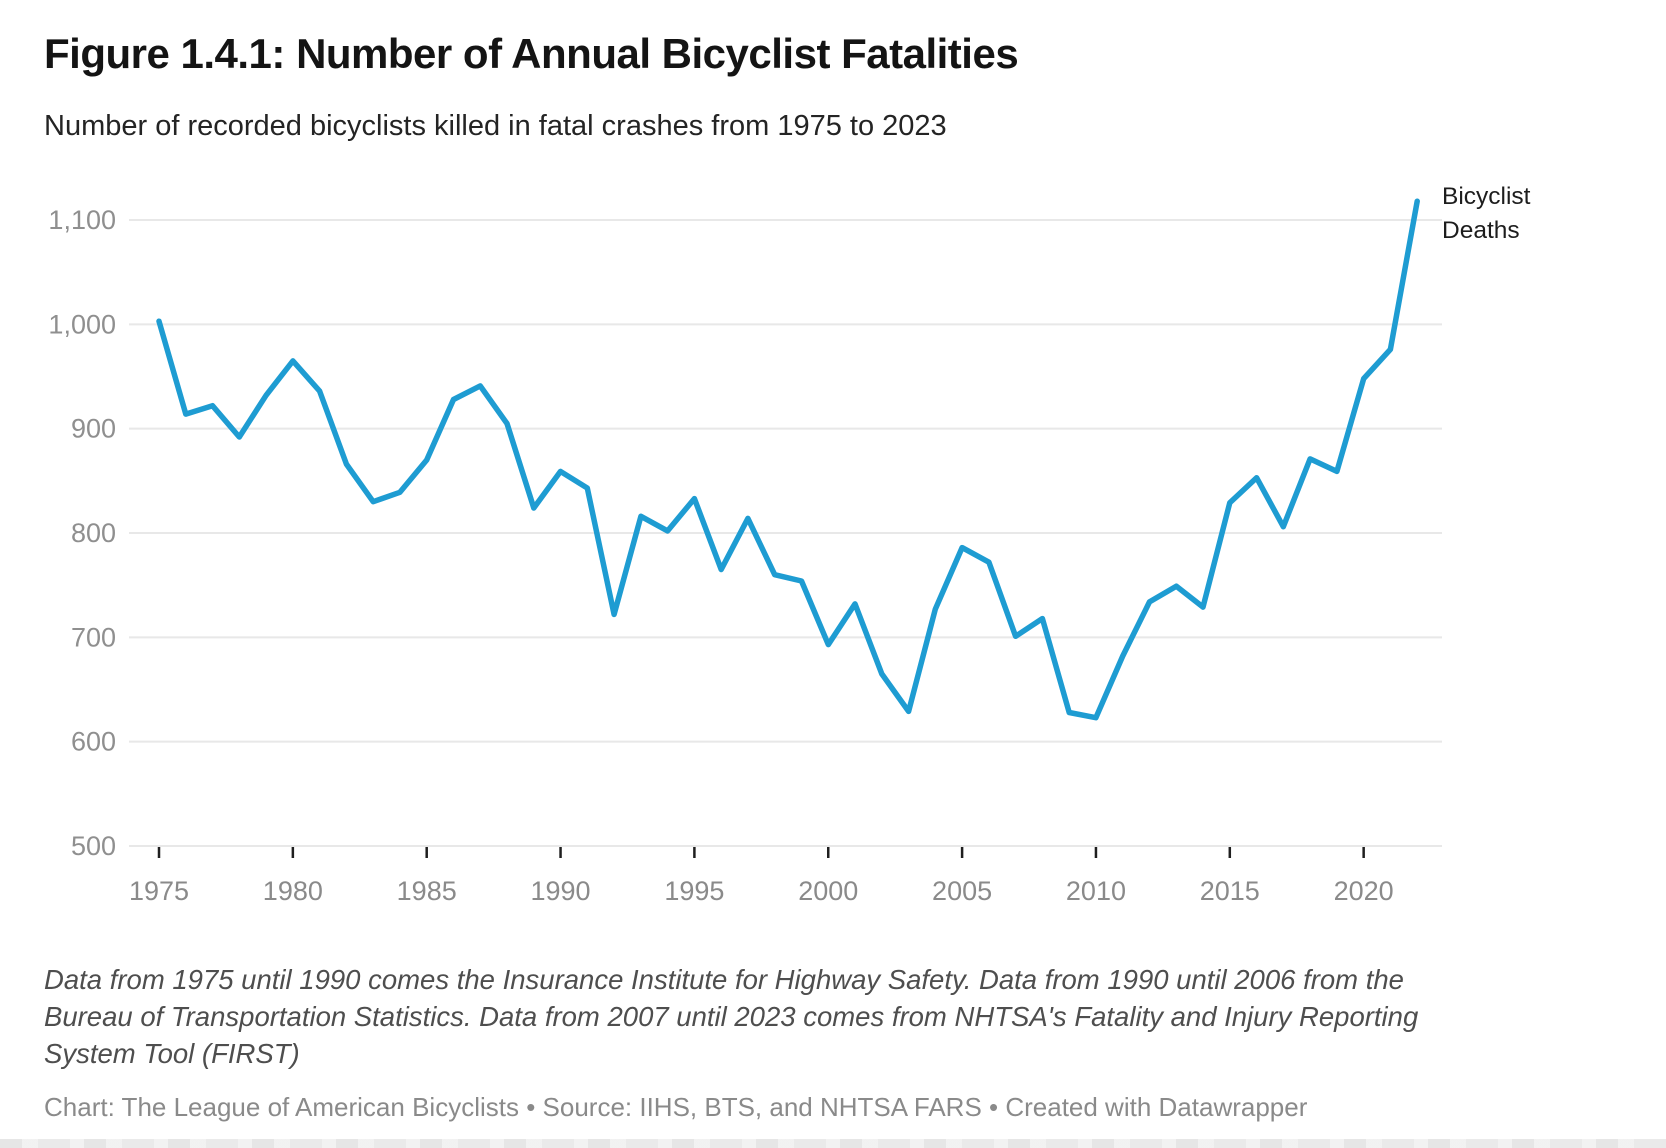 The width and height of the screenshot is (1666, 1148). Describe the element at coordinates (82, 324) in the screenshot. I see `y-tick-label: 1,000` at that location.